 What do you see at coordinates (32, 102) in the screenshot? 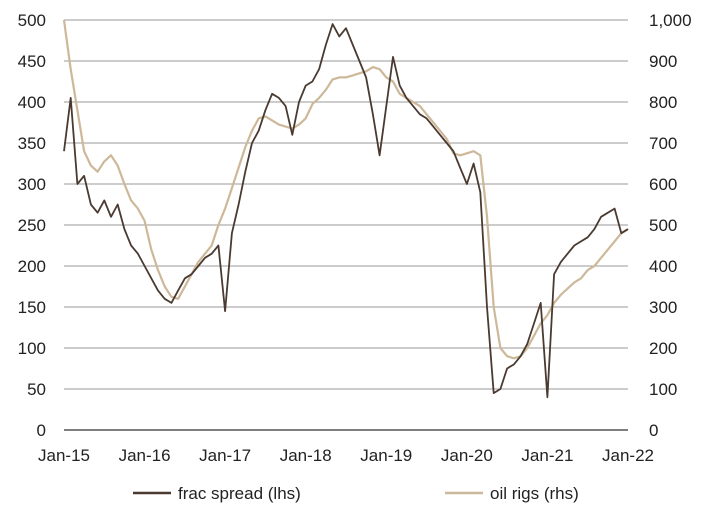
I see `left-tick-label: 400` at bounding box center [32, 102].